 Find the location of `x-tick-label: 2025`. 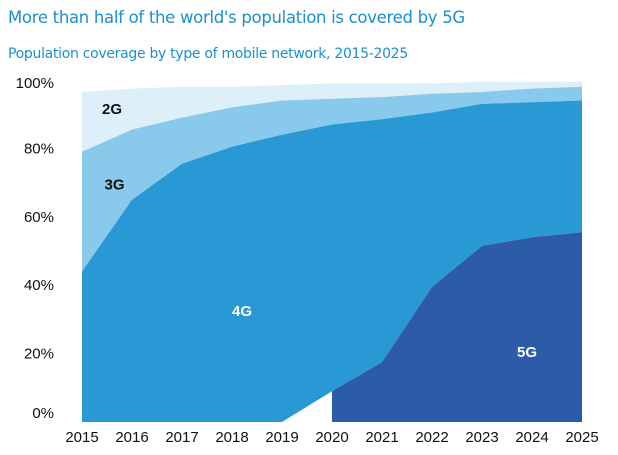

x-tick-label: 2025 is located at coordinates (581, 437).